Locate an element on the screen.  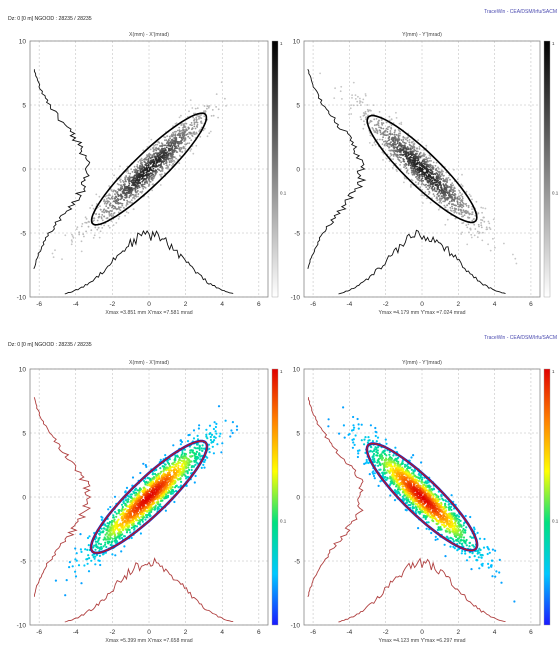
y-tick-label: 5 is located at coordinates (24, 106).